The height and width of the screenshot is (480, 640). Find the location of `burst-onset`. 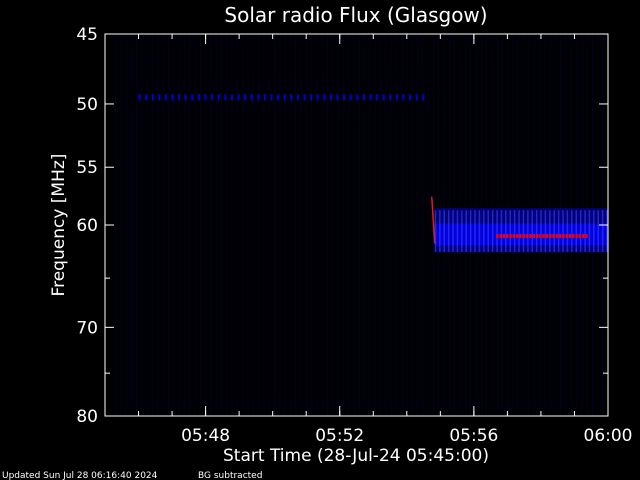

burst-onset is located at coordinates (433, 220).